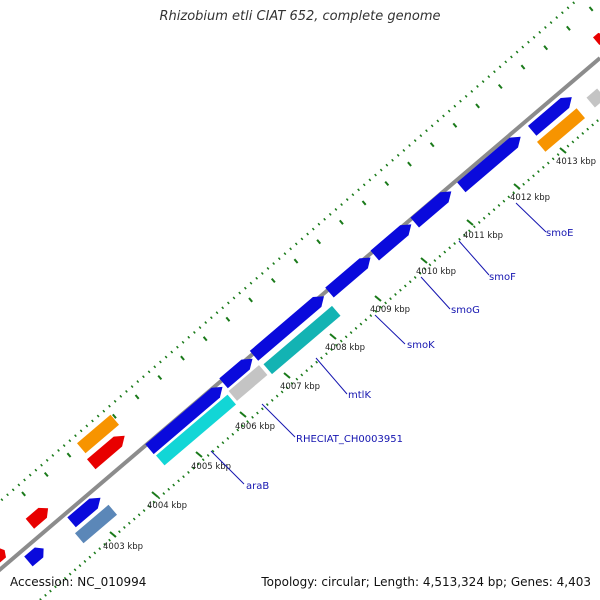  I want to click on tick-label-4010: 4010 kbp, so click(436, 272).